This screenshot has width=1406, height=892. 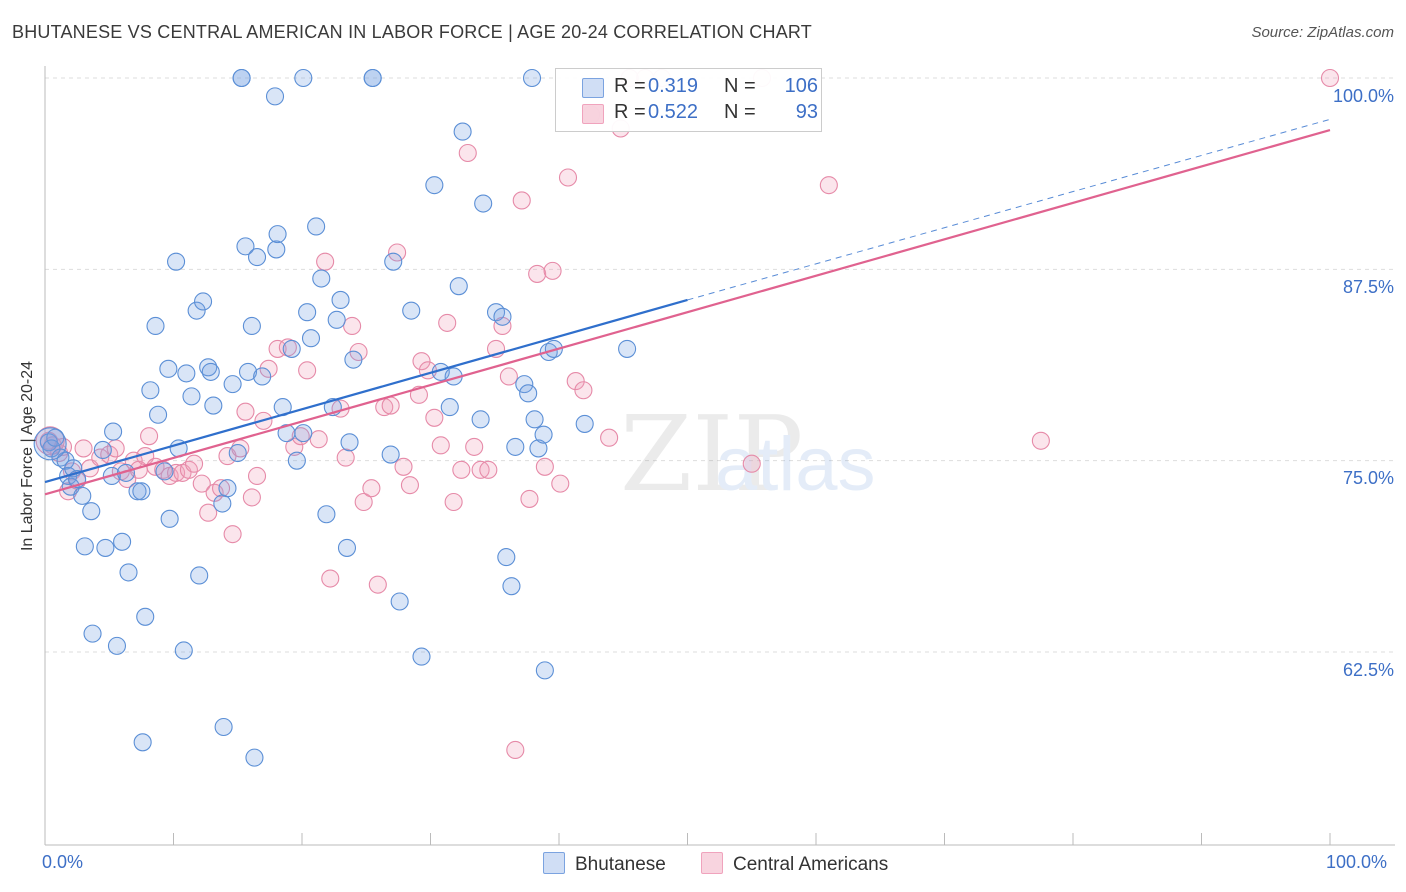 What do you see at coordinates (1357, 862) in the screenshot?
I see `x-tick-label-max: 100.0%` at bounding box center [1357, 862].